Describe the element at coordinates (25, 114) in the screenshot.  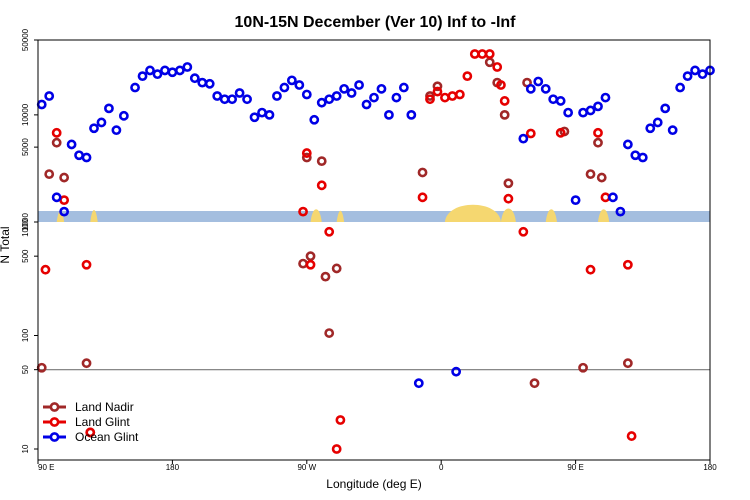
I see `upper-y-tick-label: 10000` at that location.